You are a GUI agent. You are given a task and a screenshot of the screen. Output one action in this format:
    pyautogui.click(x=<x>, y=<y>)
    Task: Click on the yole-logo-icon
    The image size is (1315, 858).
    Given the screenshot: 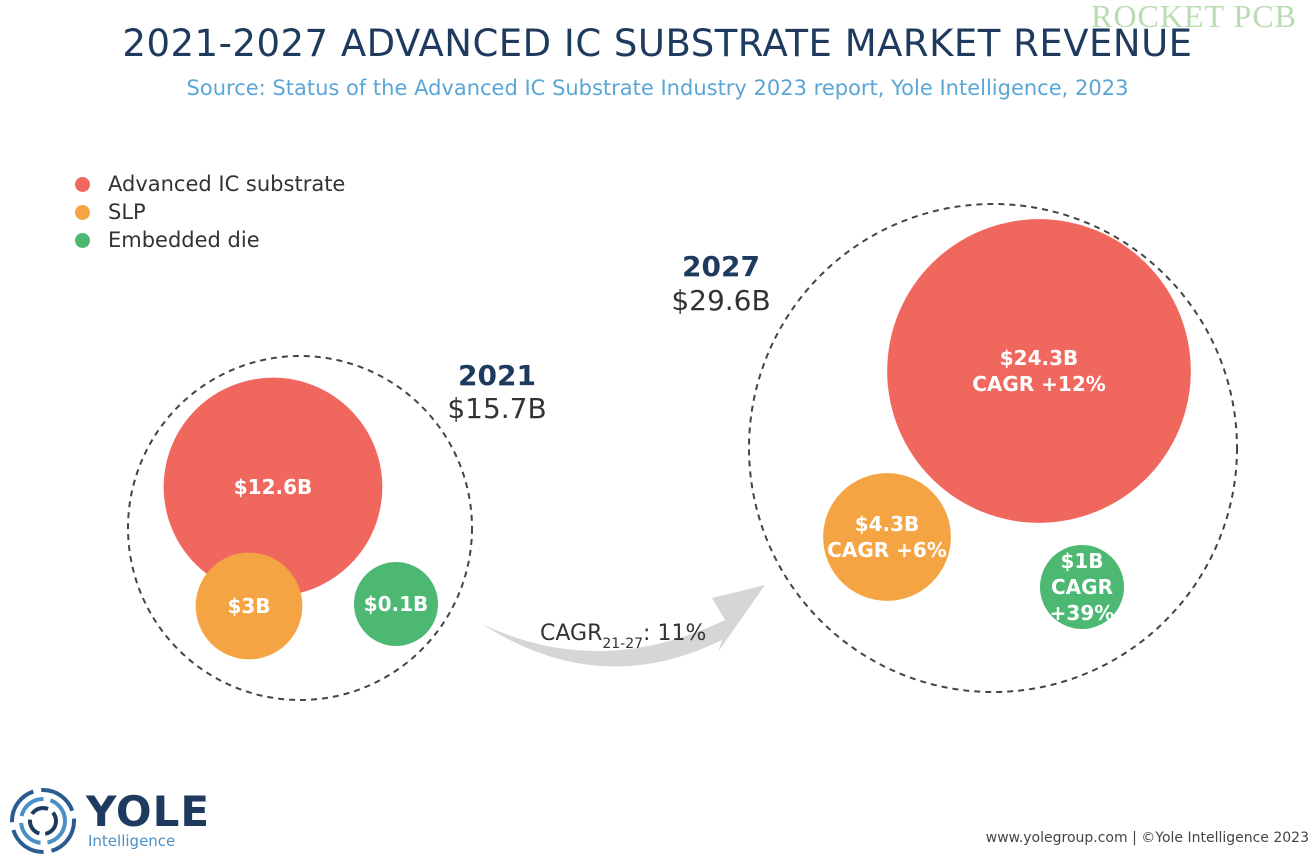 What is the action you would take?
    pyautogui.click(x=43, y=821)
    